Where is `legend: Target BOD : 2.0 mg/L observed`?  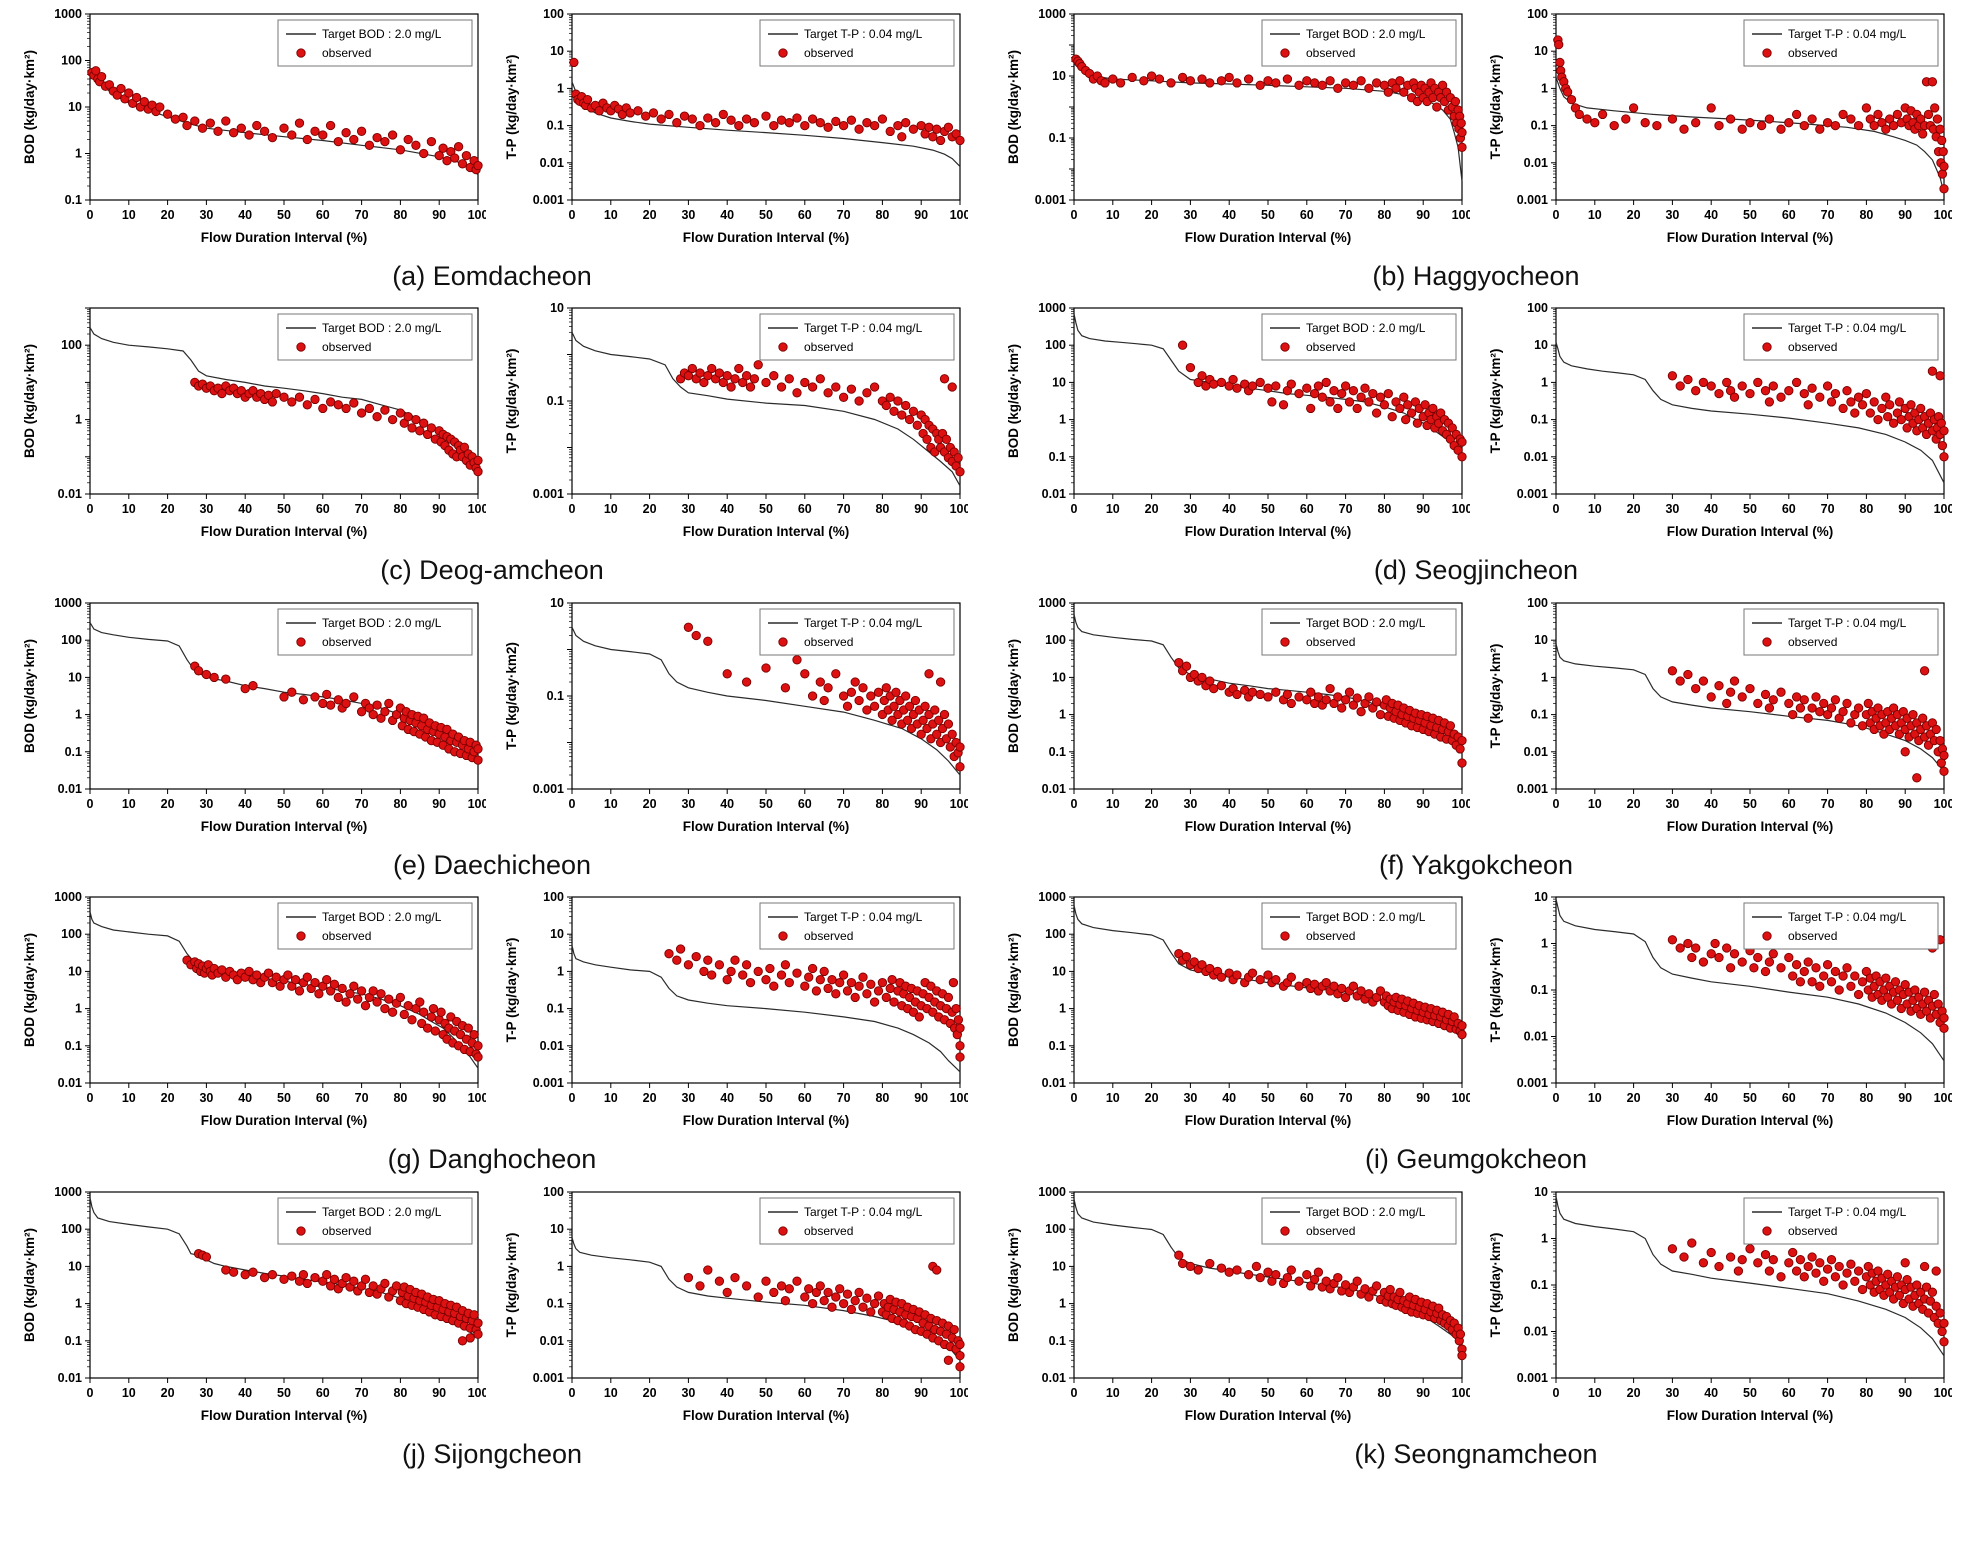
legend: Target BOD : 2.0 mg/L observed is located at coordinates (375, 926).